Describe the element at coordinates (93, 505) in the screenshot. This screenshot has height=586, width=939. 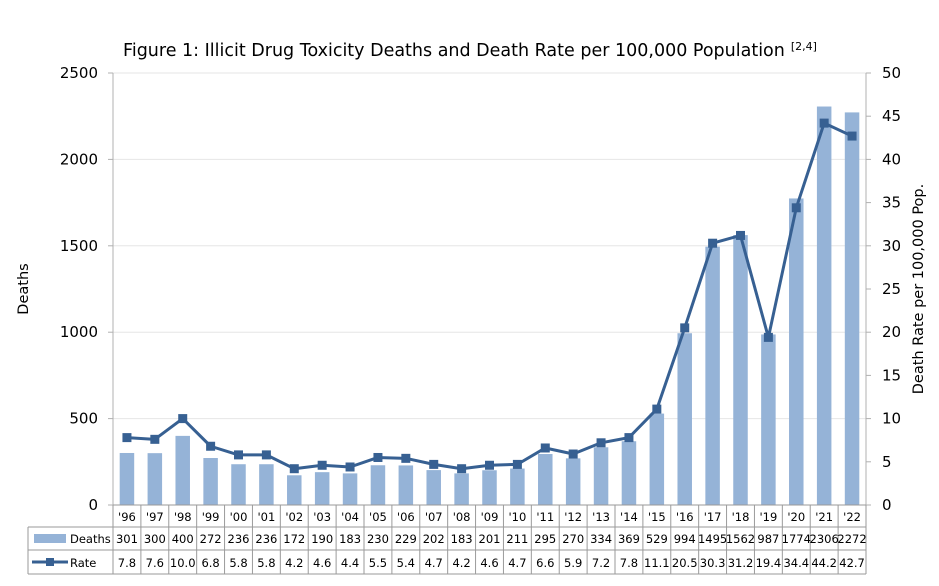
I see `y-tick-left-label: 0` at that location.